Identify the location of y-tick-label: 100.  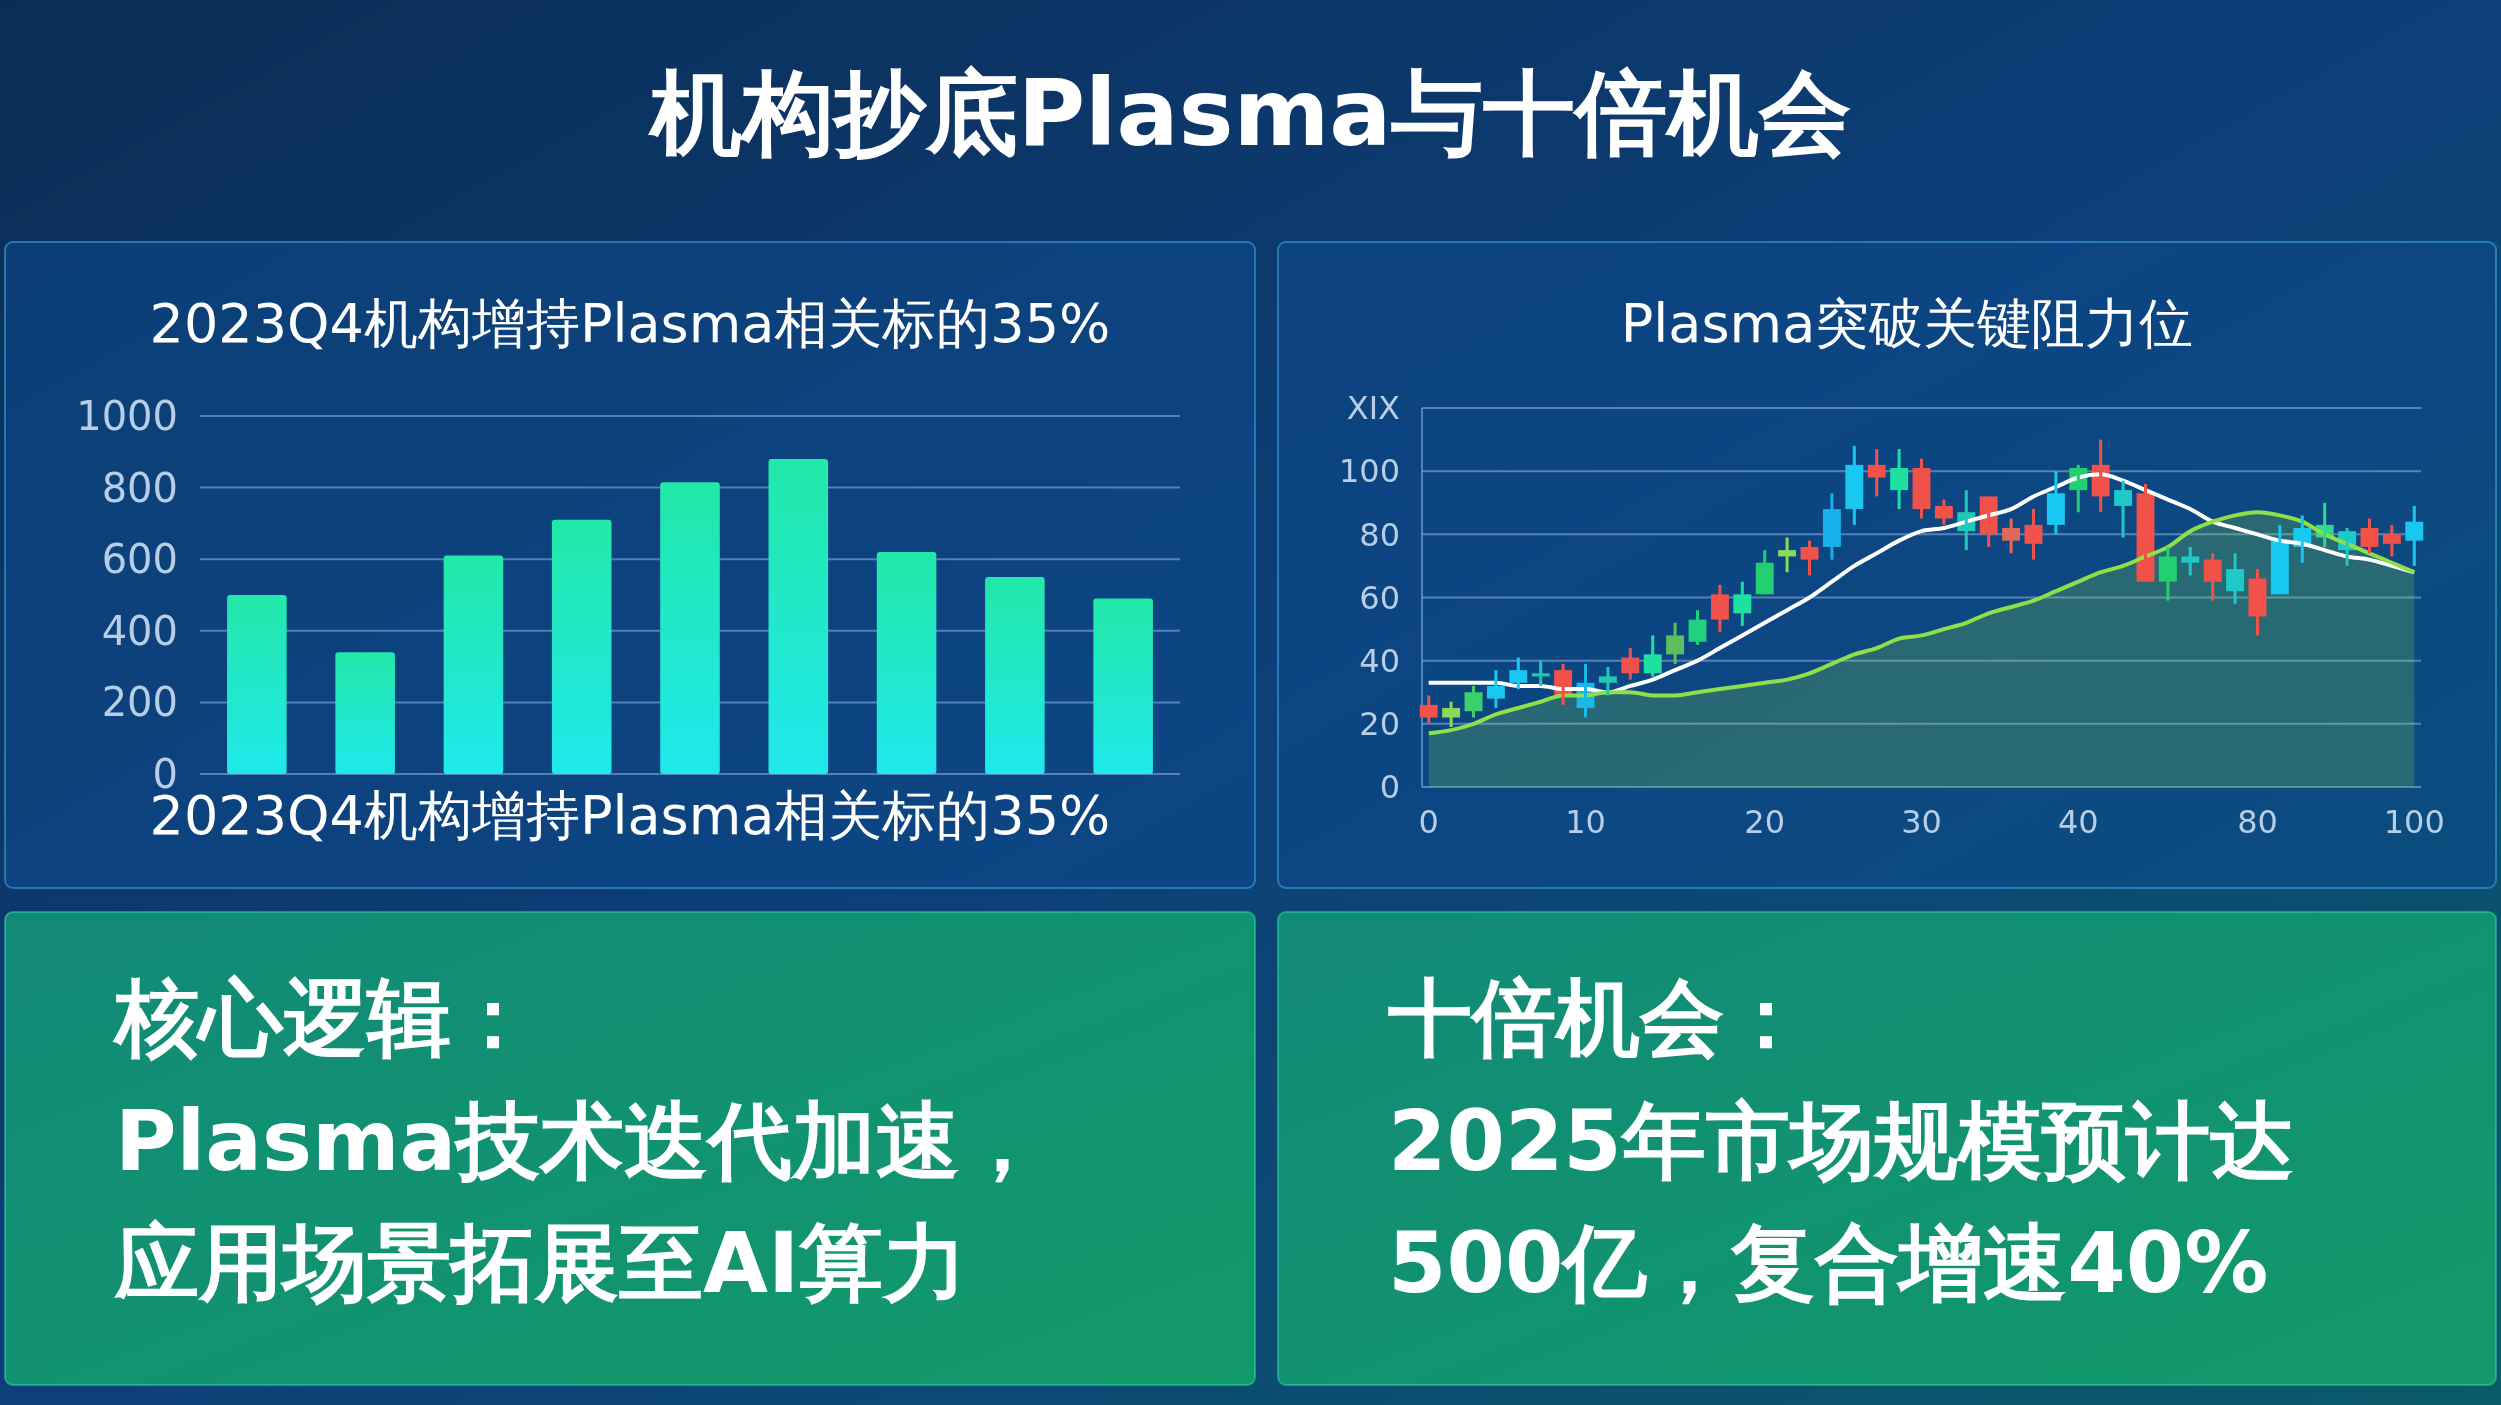
(1369, 471).